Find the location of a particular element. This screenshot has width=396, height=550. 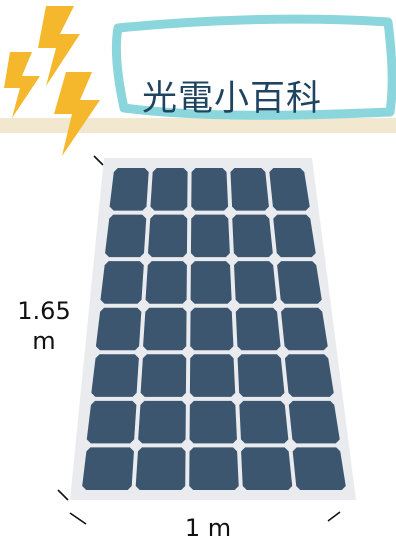

width-dimension-label: 1 m is located at coordinates (208, 528).